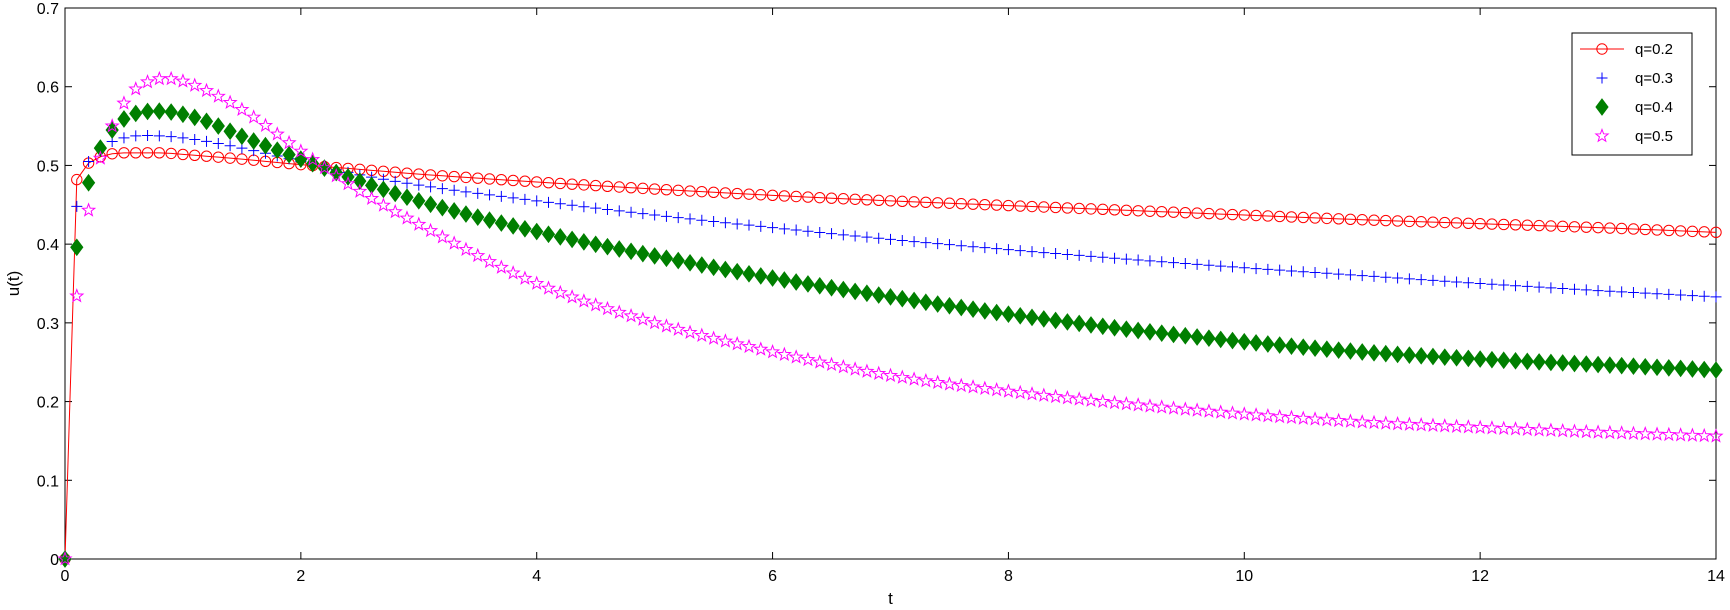  Describe the element at coordinates (536, 576) in the screenshot. I see `x-tick-label: 4` at that location.